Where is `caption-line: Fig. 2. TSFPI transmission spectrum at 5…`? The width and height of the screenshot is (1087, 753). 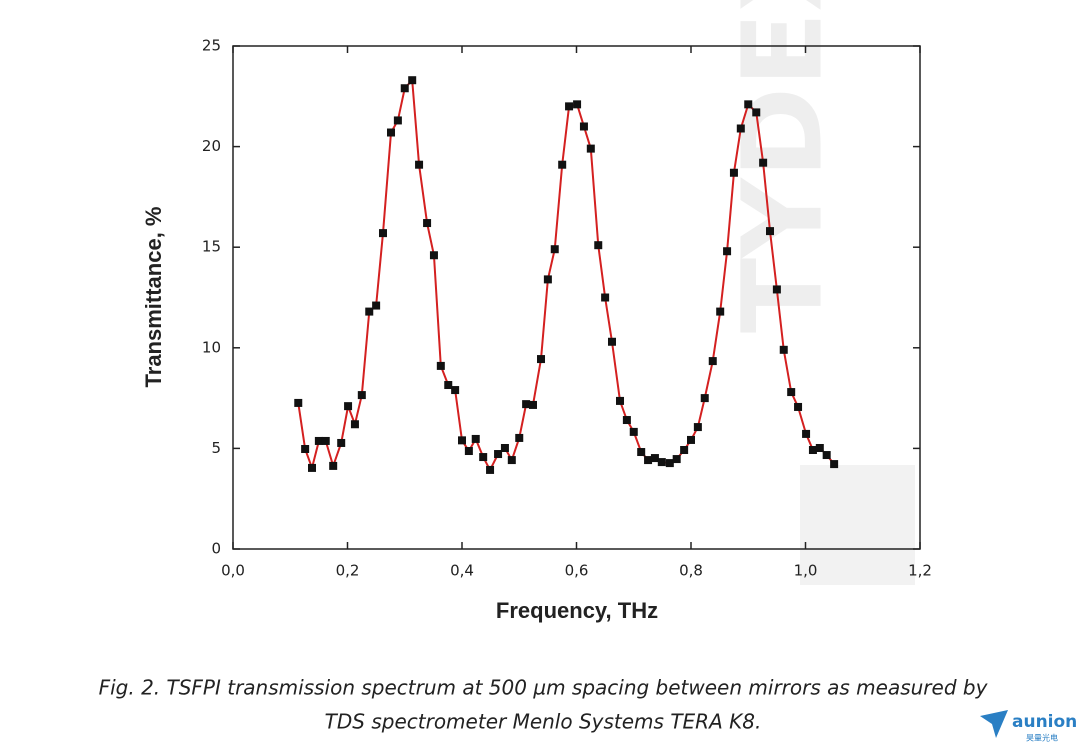 caption-line: Fig. 2. TSFPI transmission spectrum at 5… is located at coordinates (544, 688).